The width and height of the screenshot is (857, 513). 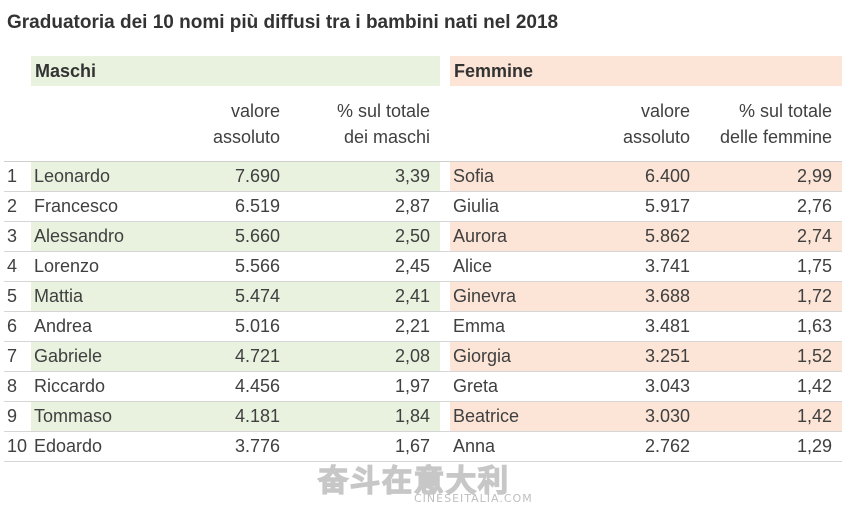 I want to click on male-absolute-value: 4.721, so click(x=220, y=356).